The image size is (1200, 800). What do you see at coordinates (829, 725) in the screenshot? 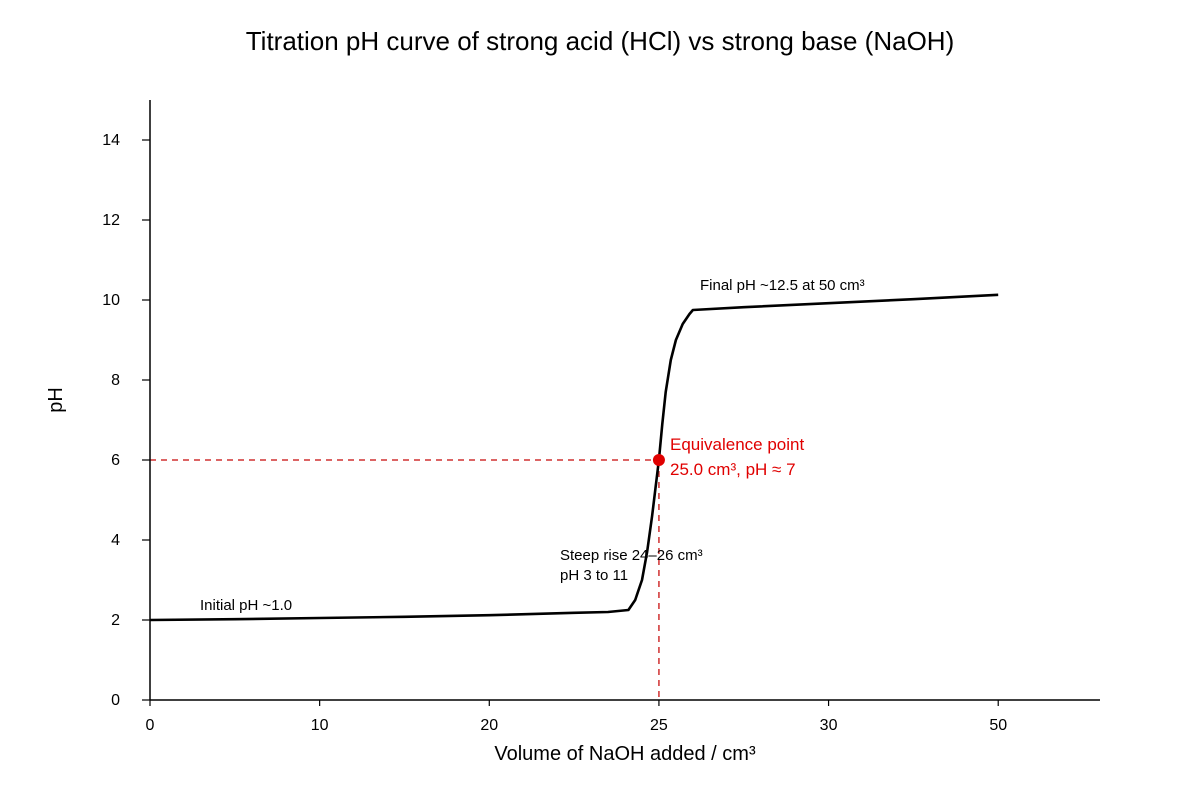
I see `x-tick-label: 30` at bounding box center [829, 725].